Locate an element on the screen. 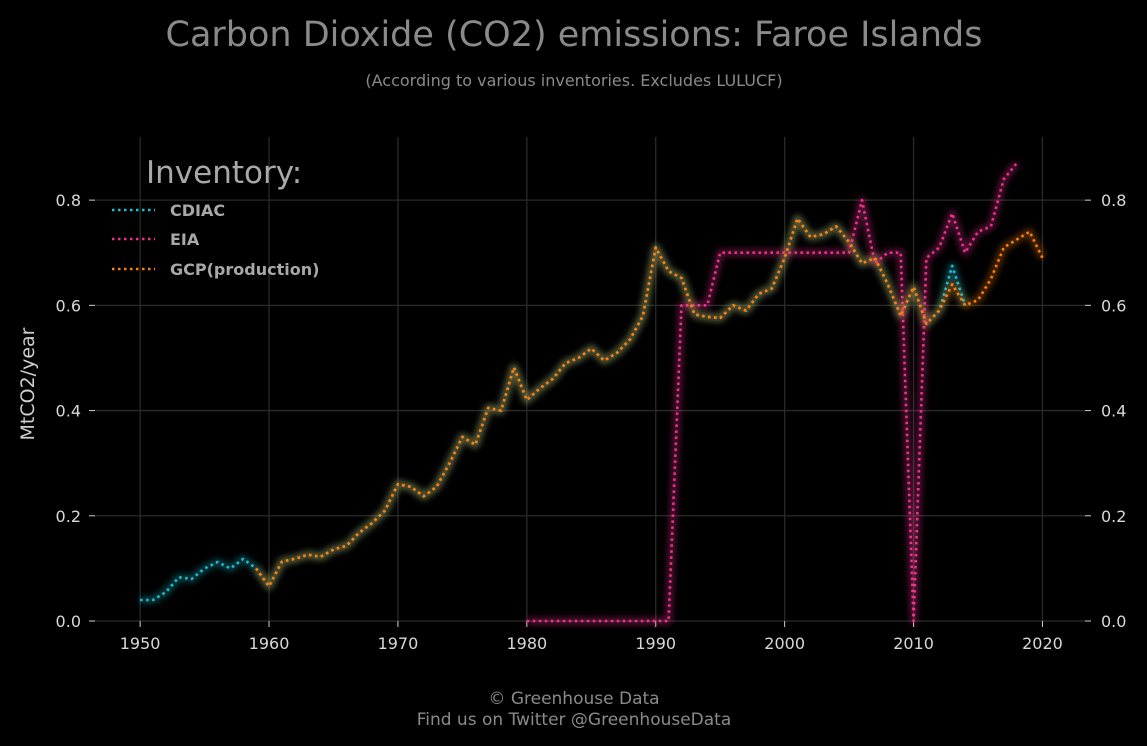 This screenshot has width=1147, height=746. x-tick-label: 2010 is located at coordinates (913, 643).